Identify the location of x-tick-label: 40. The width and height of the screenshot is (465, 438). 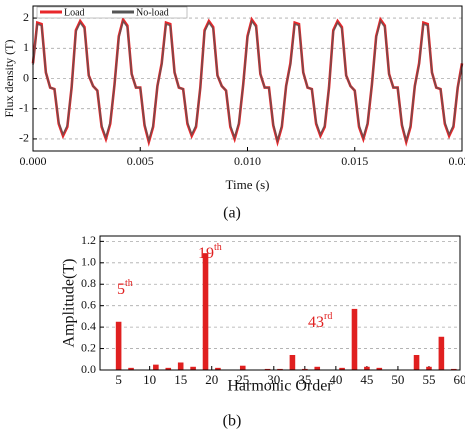
(335, 379).